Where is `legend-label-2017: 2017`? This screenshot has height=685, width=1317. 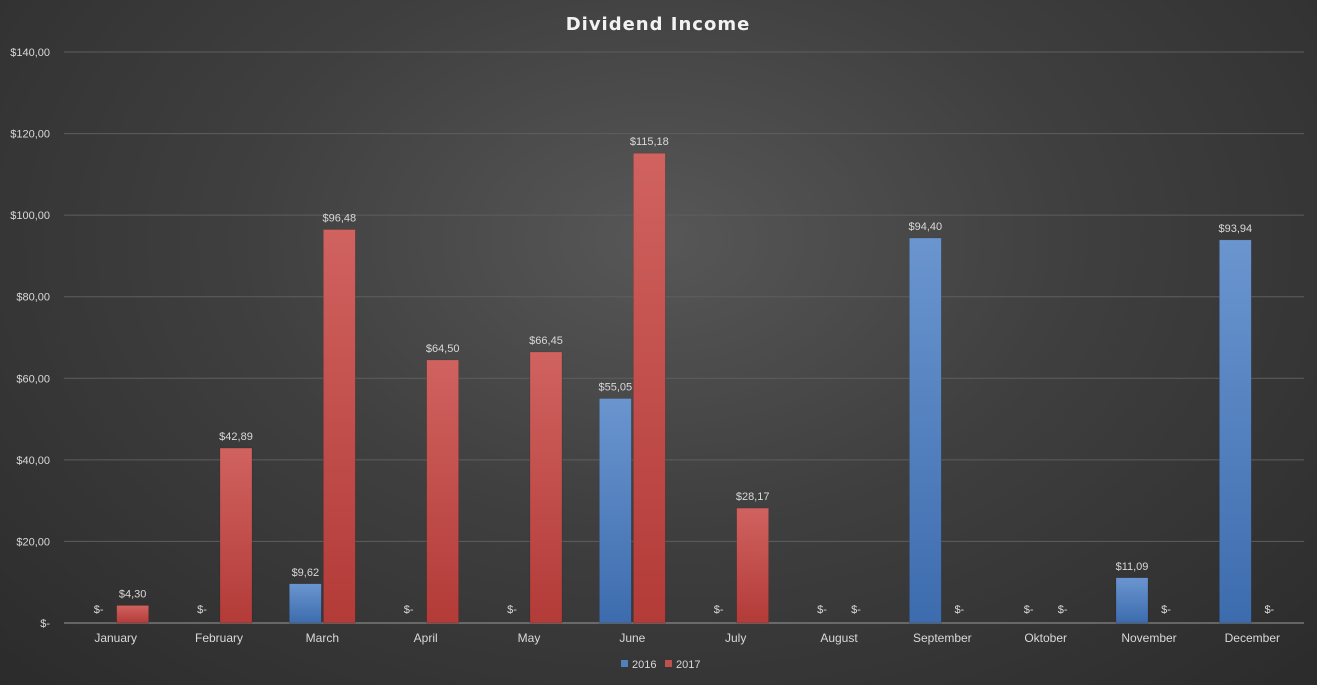 legend-label-2017: 2017 is located at coordinates (688, 665).